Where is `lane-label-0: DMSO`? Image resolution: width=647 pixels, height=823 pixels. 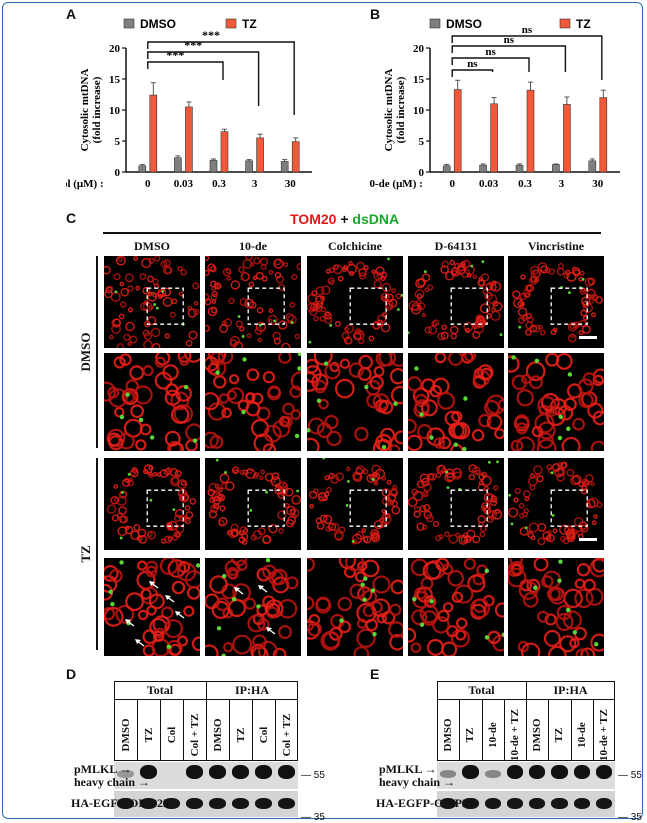
lane-label-0: DMSO is located at coordinates (448, 735).